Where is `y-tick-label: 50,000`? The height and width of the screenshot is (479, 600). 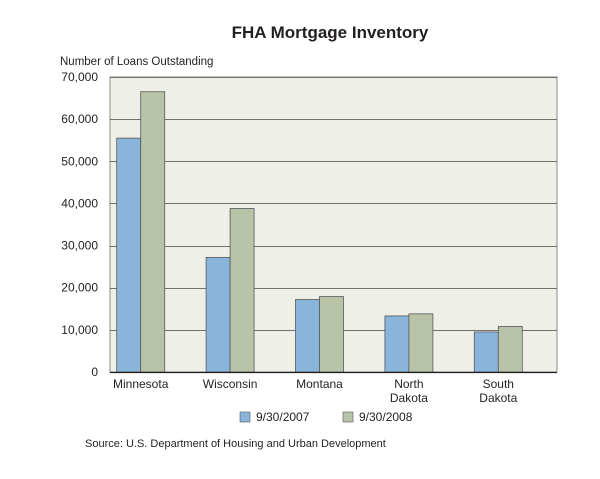 y-tick-label: 50,000 is located at coordinates (79, 161).